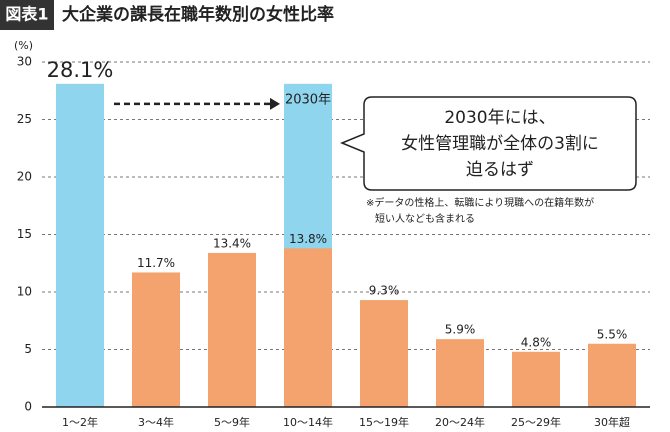 This screenshot has height=432, width=670. What do you see at coordinates (24, 292) in the screenshot?
I see `y-tick-label: 10` at bounding box center [24, 292].